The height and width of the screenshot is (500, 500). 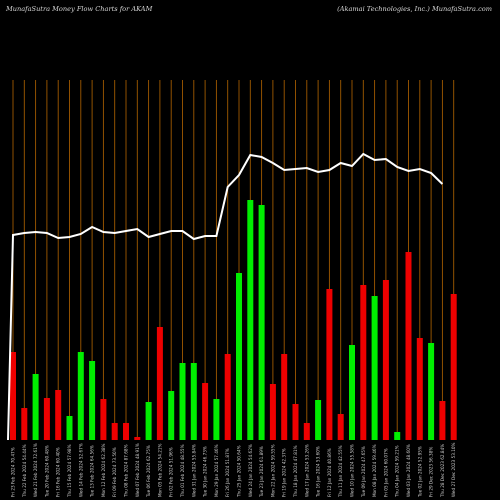 I want to click on x-tick-label: Fri 29 Dec 2023 56.38%, so click(x=431, y=472).